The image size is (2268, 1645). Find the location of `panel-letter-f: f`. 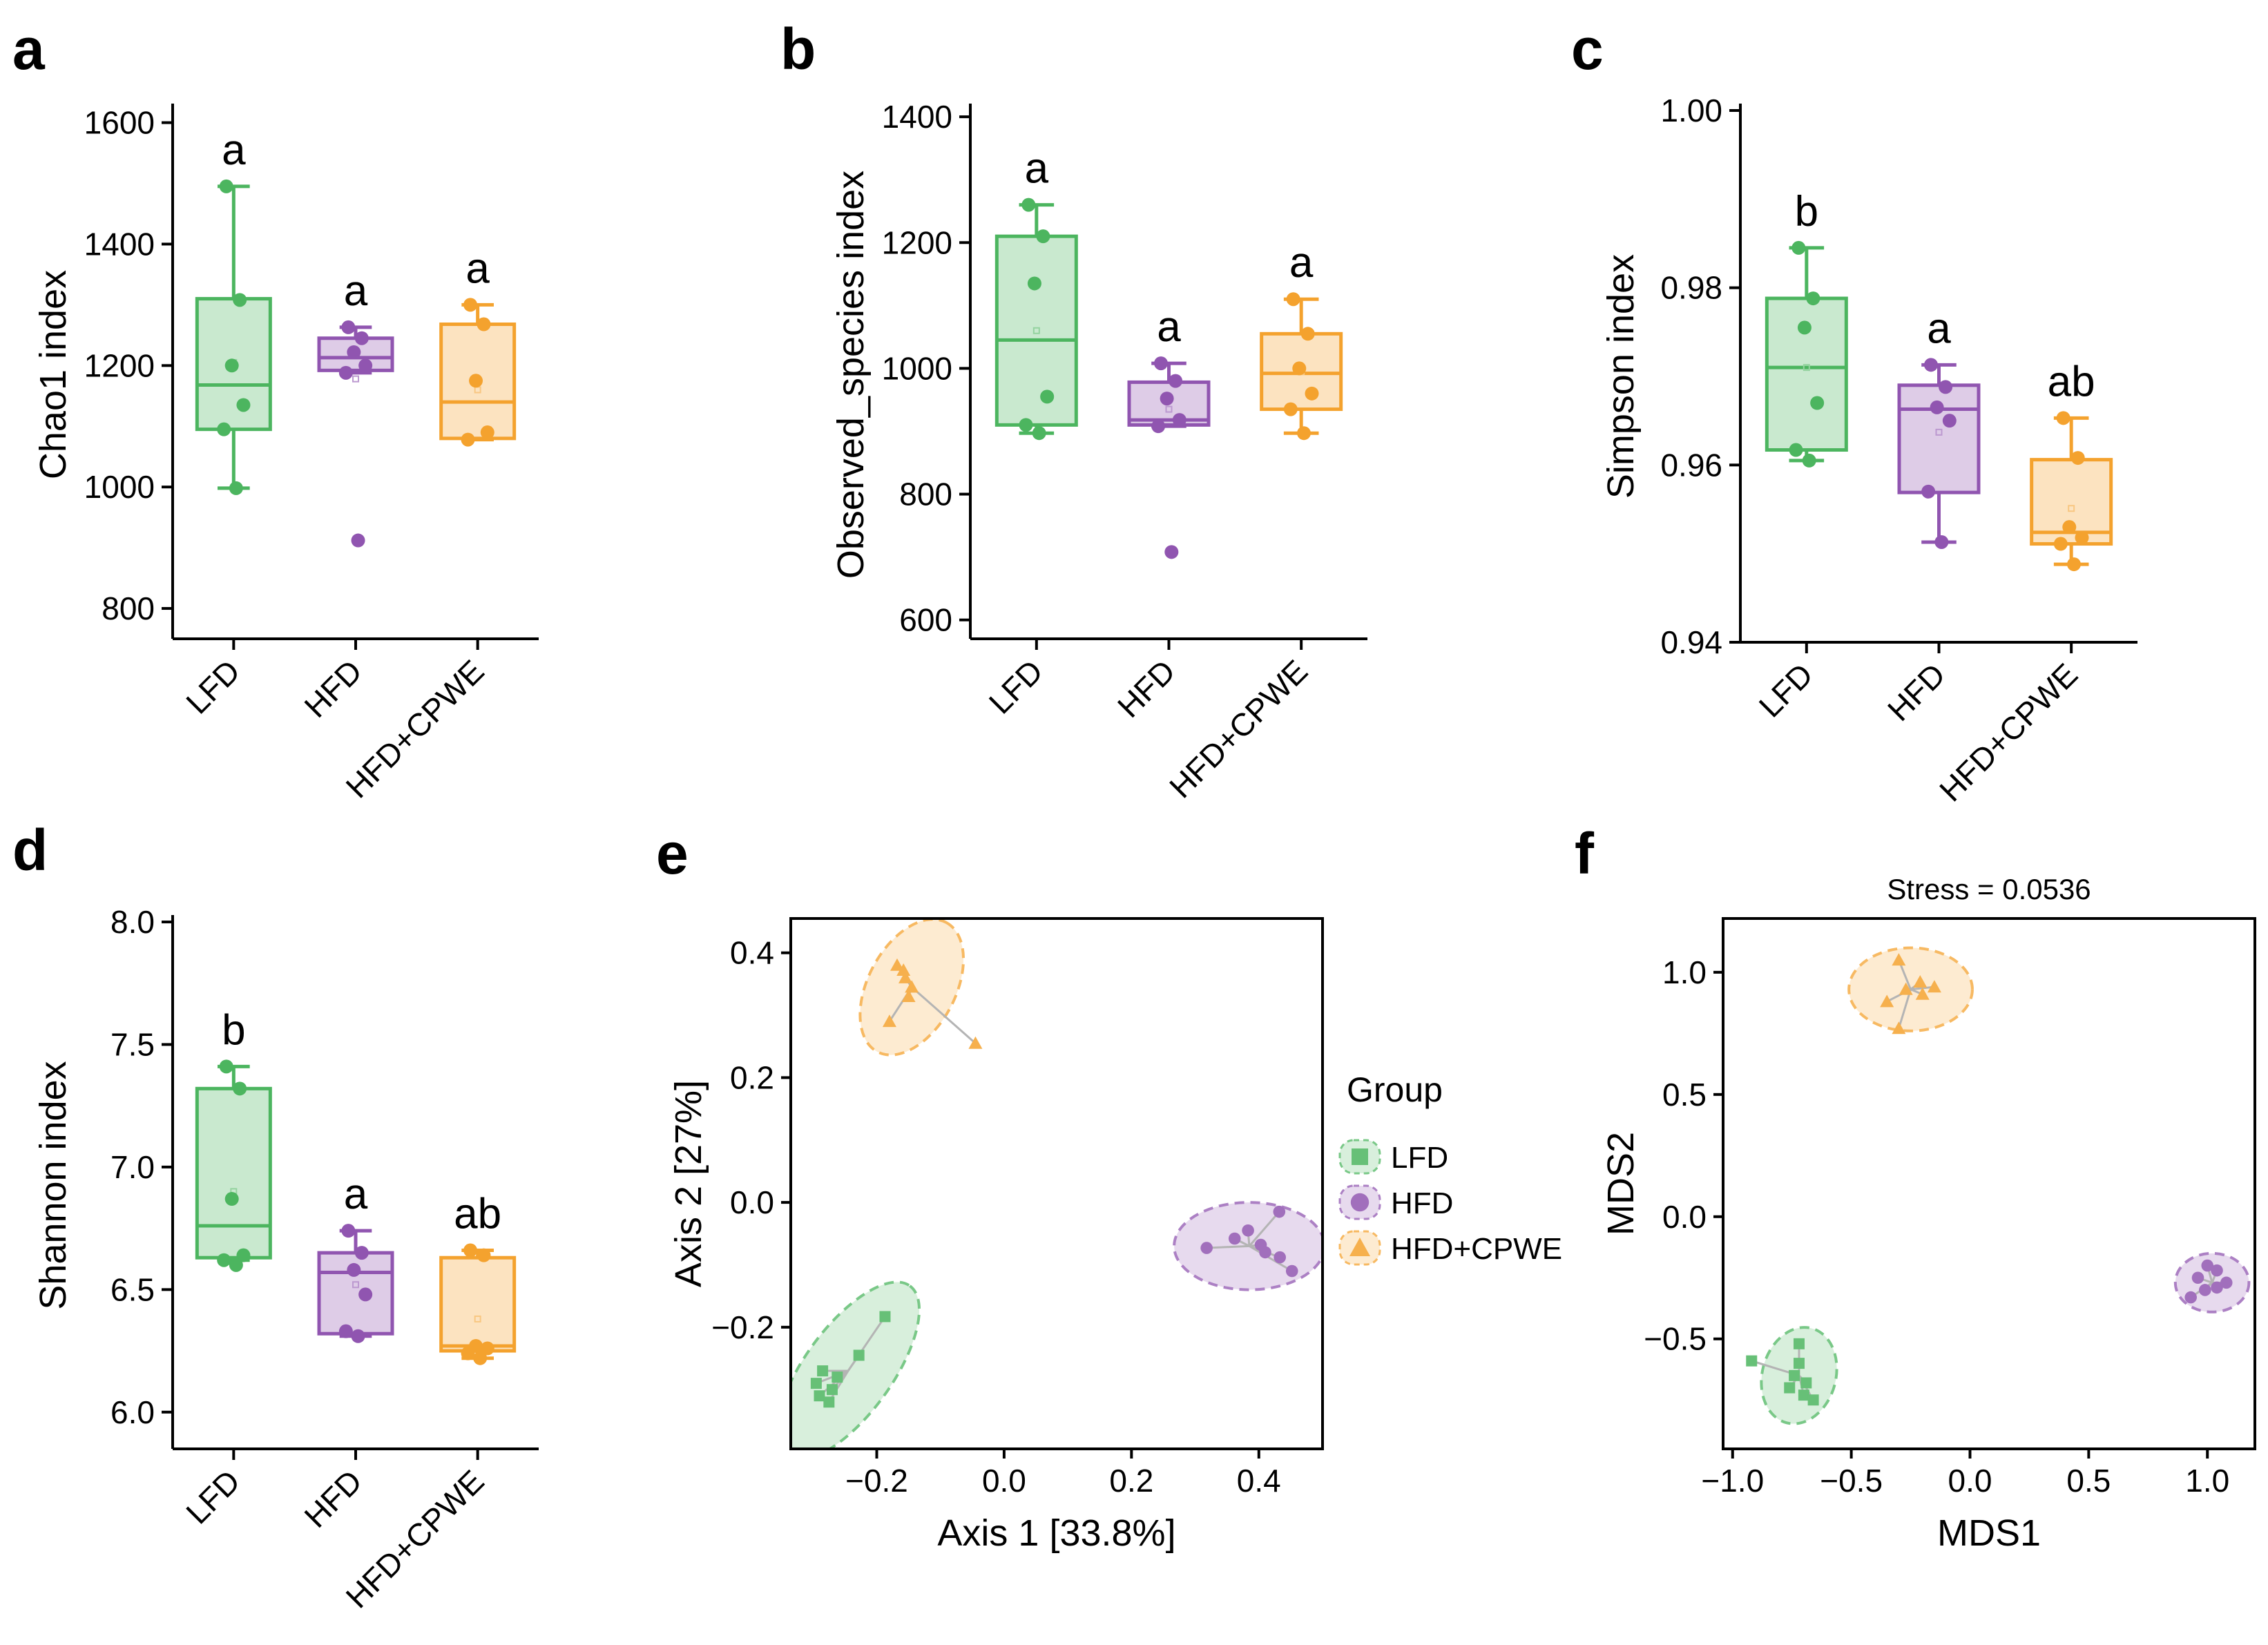

panel-letter-f: f is located at coordinates (1585, 853).